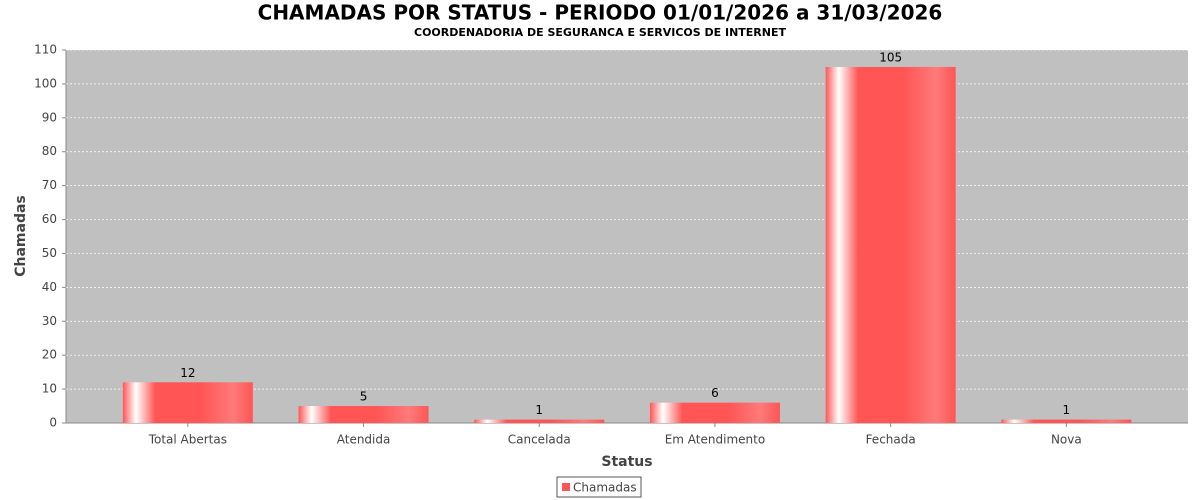  I want to click on legend, so click(599, 487).